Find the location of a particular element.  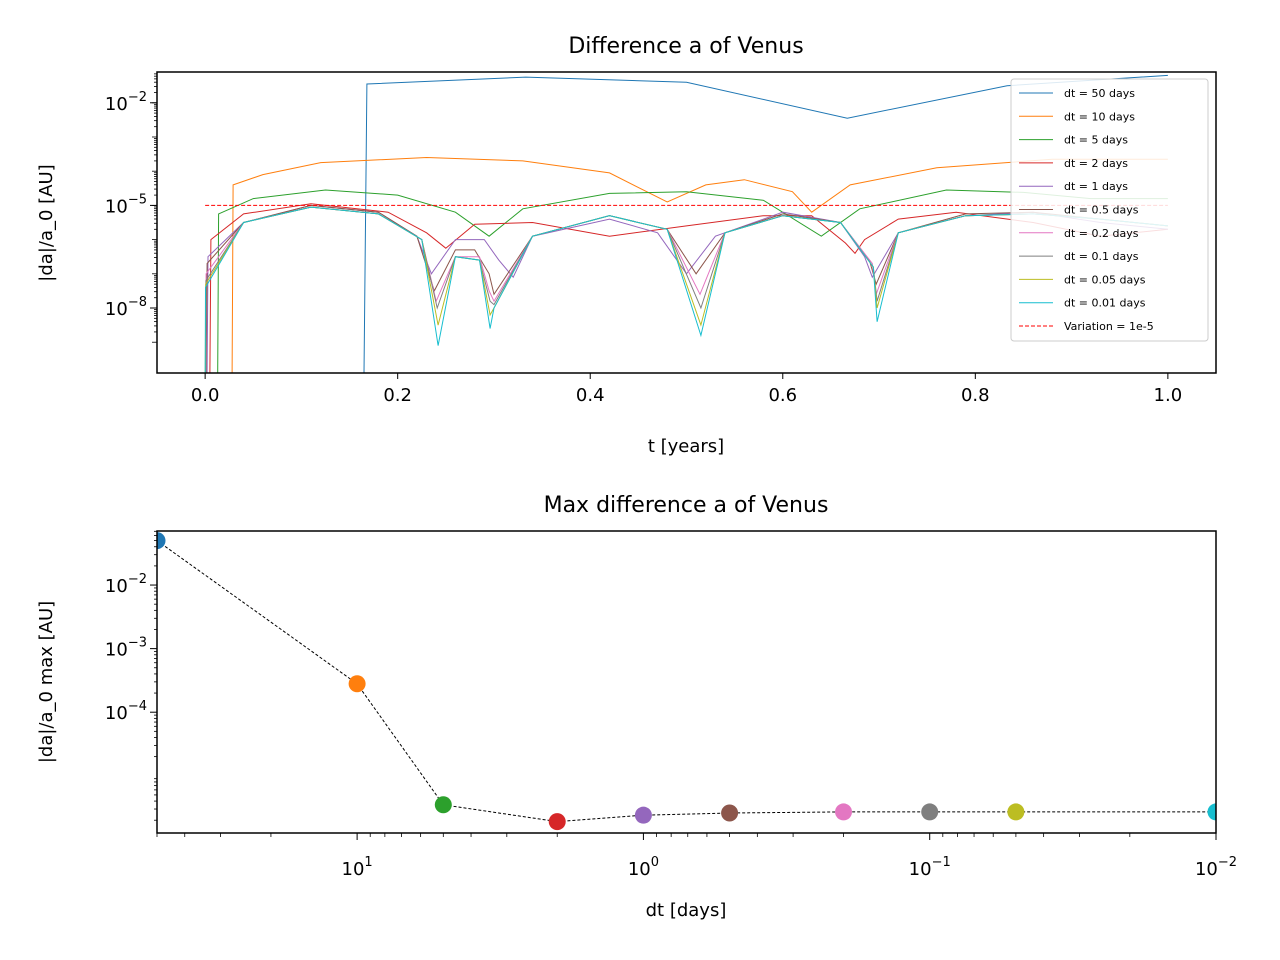

legend-label-dt-2-days: dt = 2 days is located at coordinates (1096, 163).